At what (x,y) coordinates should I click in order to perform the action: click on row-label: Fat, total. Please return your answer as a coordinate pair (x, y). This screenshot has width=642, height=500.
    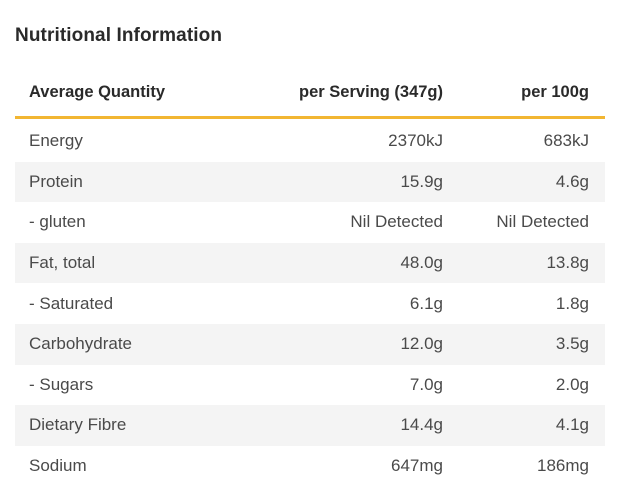
    Looking at the image, I should click on (62, 263).